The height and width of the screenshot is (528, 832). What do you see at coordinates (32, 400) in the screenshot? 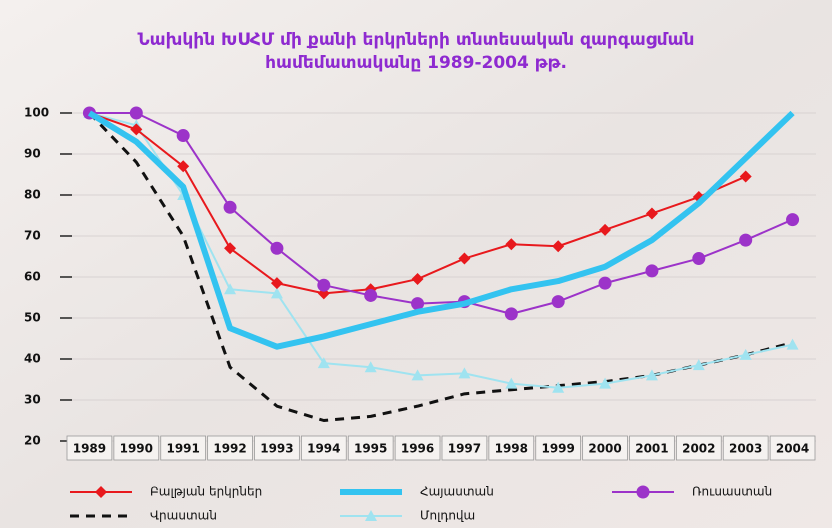
I see `y-tick-label: 30` at bounding box center [32, 400].